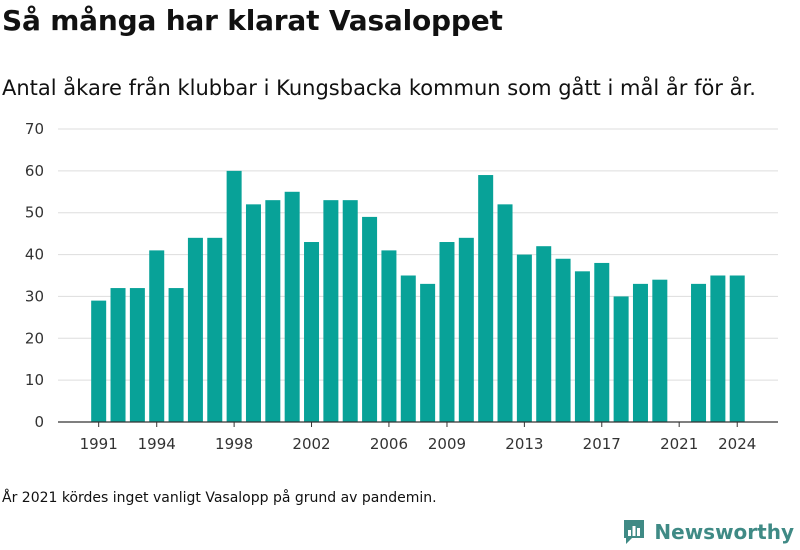  I want to click on bar-2020, so click(660, 350).